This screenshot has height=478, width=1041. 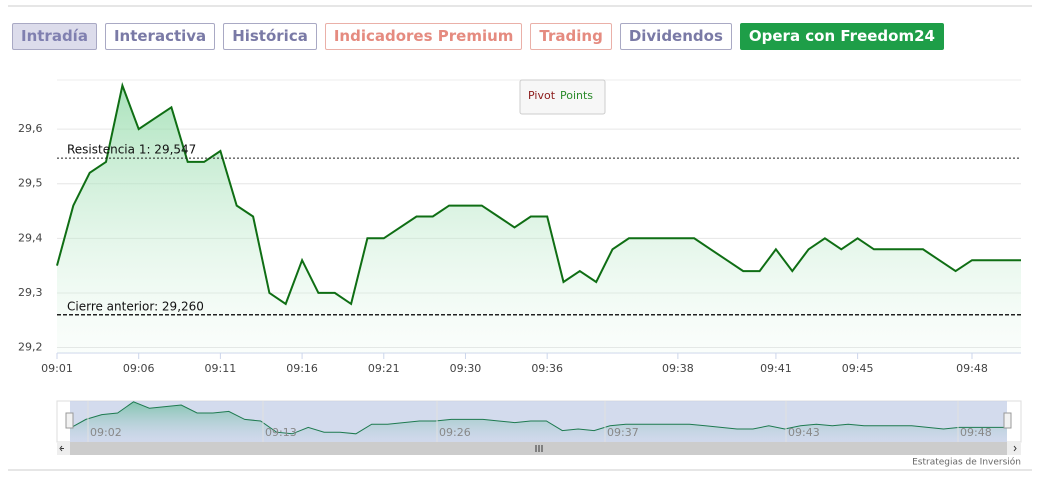 What do you see at coordinates (30, 237) in the screenshot?
I see `y-tick-label: 29,4` at bounding box center [30, 237].